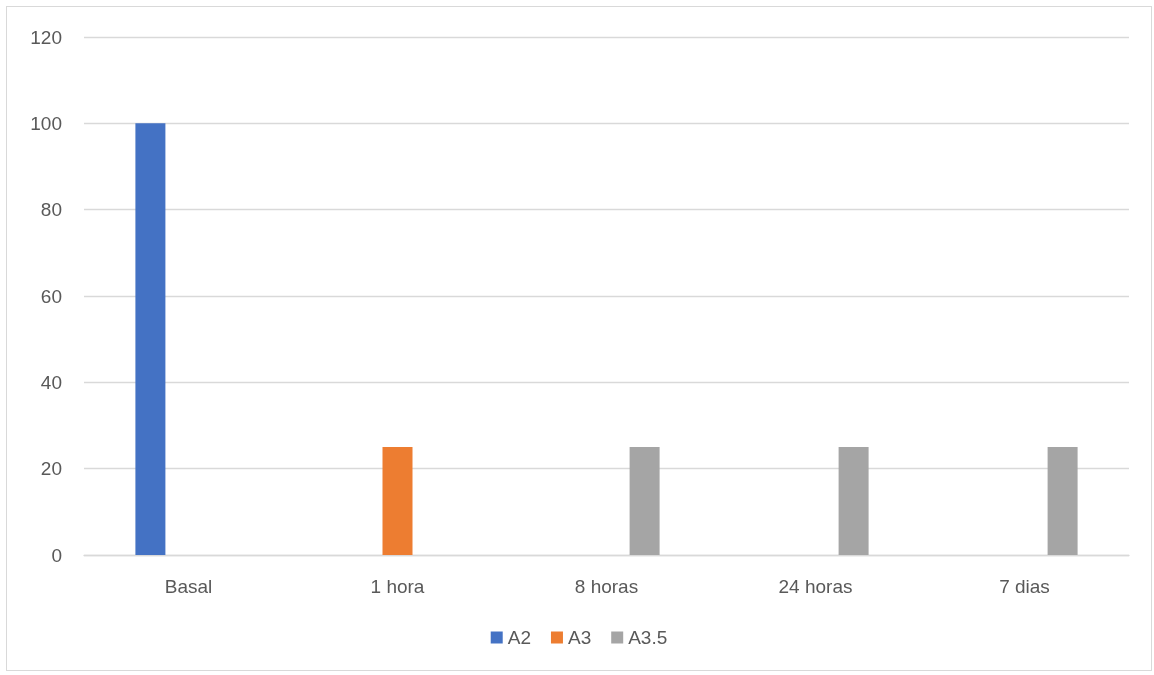  I want to click on y-tick-label: 40, so click(51, 382).